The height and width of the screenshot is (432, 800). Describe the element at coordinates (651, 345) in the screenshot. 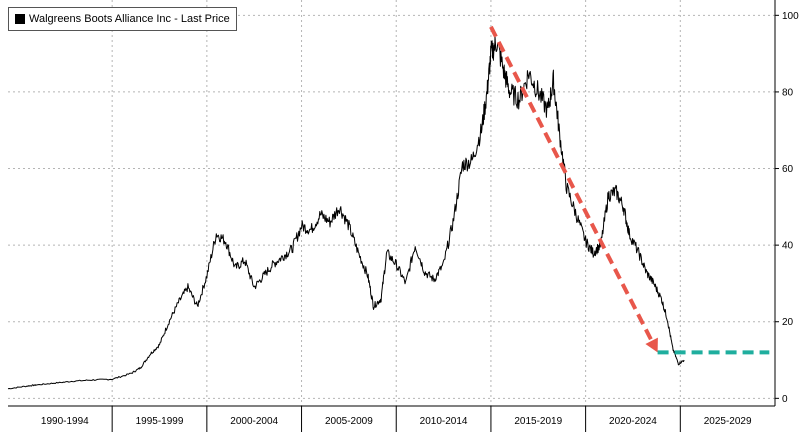

I see `trend-arrow-head` at that location.